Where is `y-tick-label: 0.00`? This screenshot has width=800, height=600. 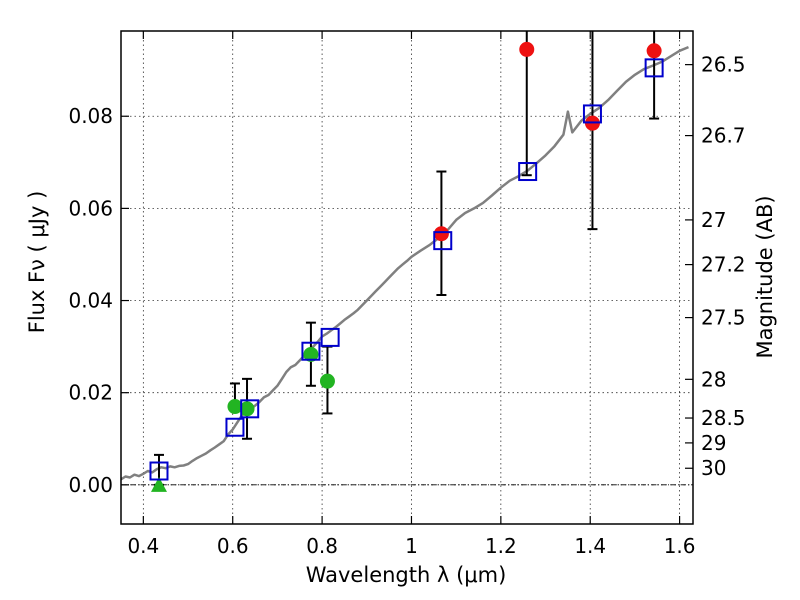 y-tick-label: 0.00 is located at coordinates (90, 485).